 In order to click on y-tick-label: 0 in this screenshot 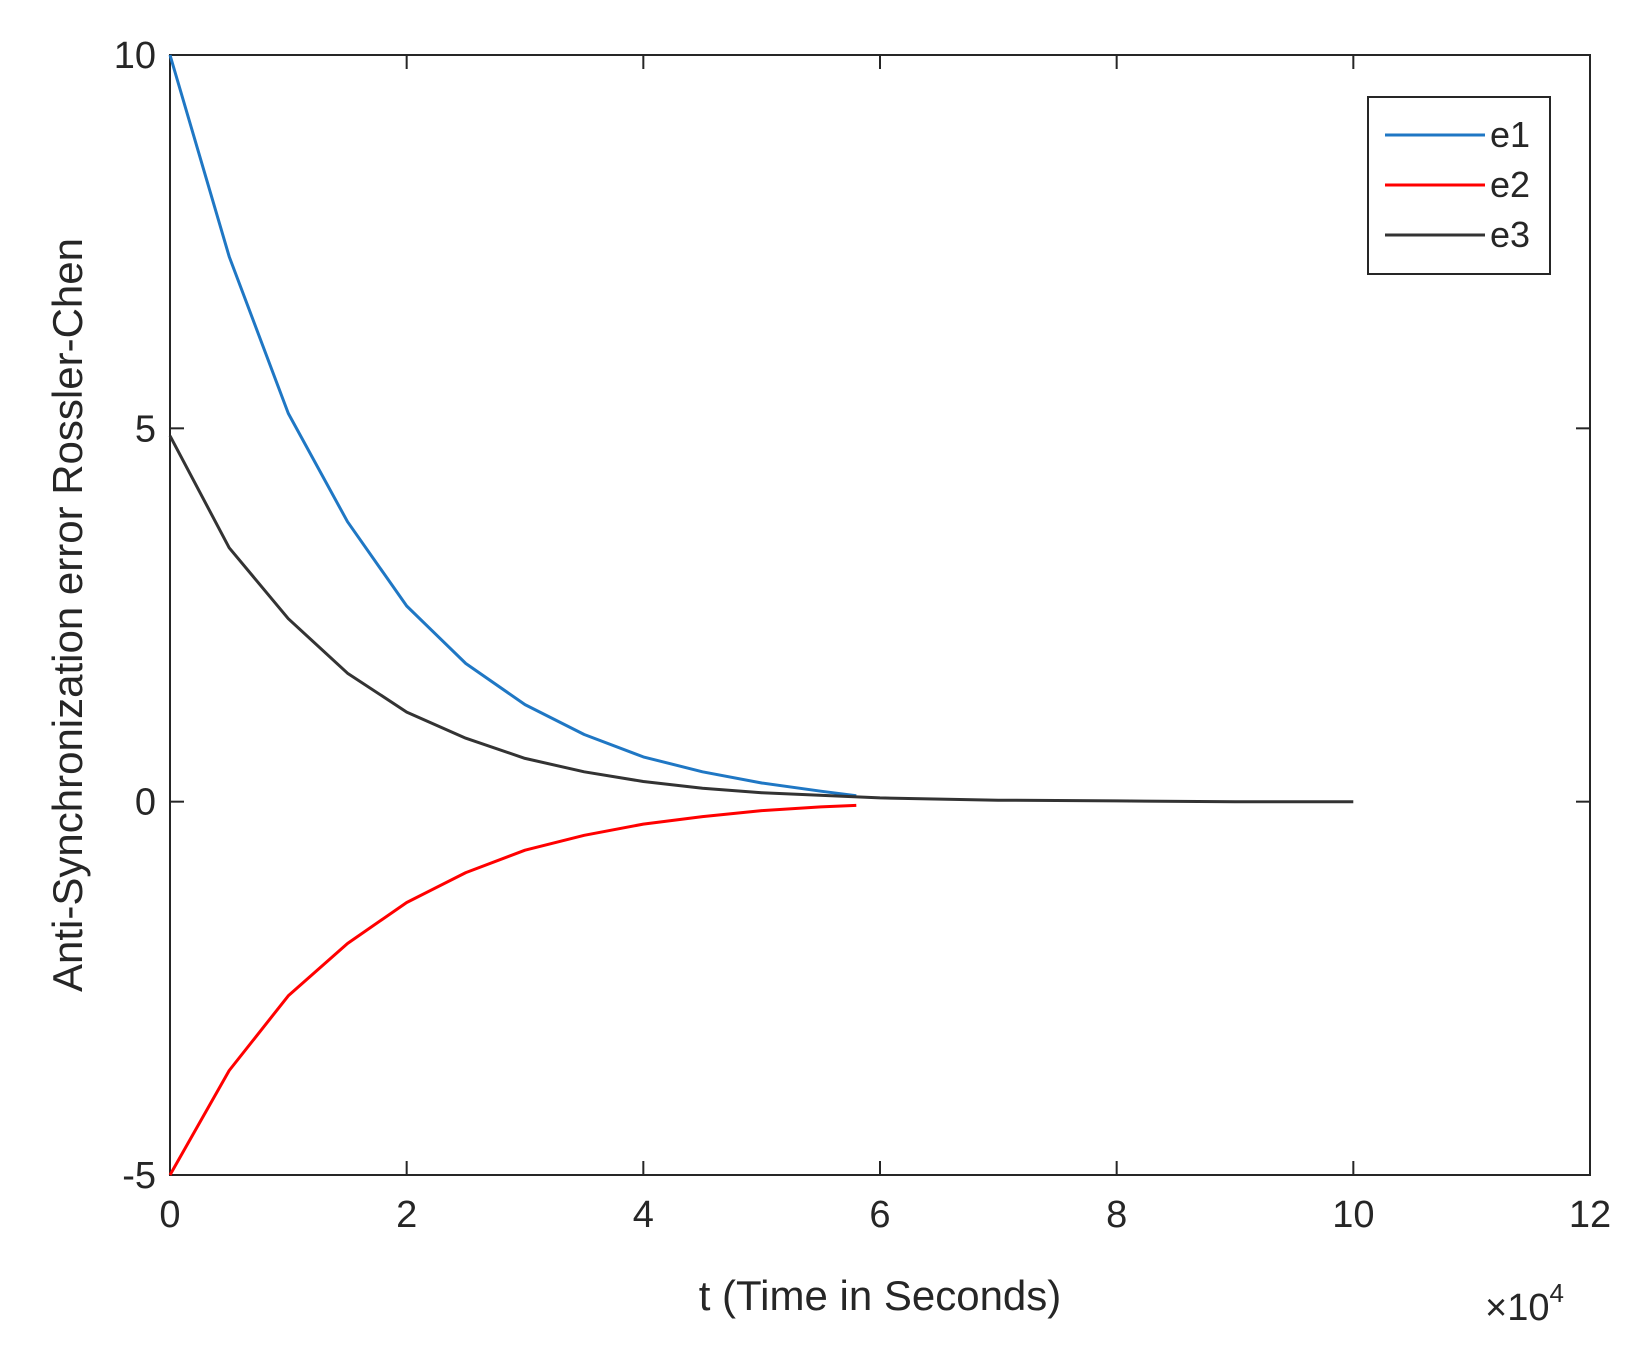, I will do `click(145, 803)`.